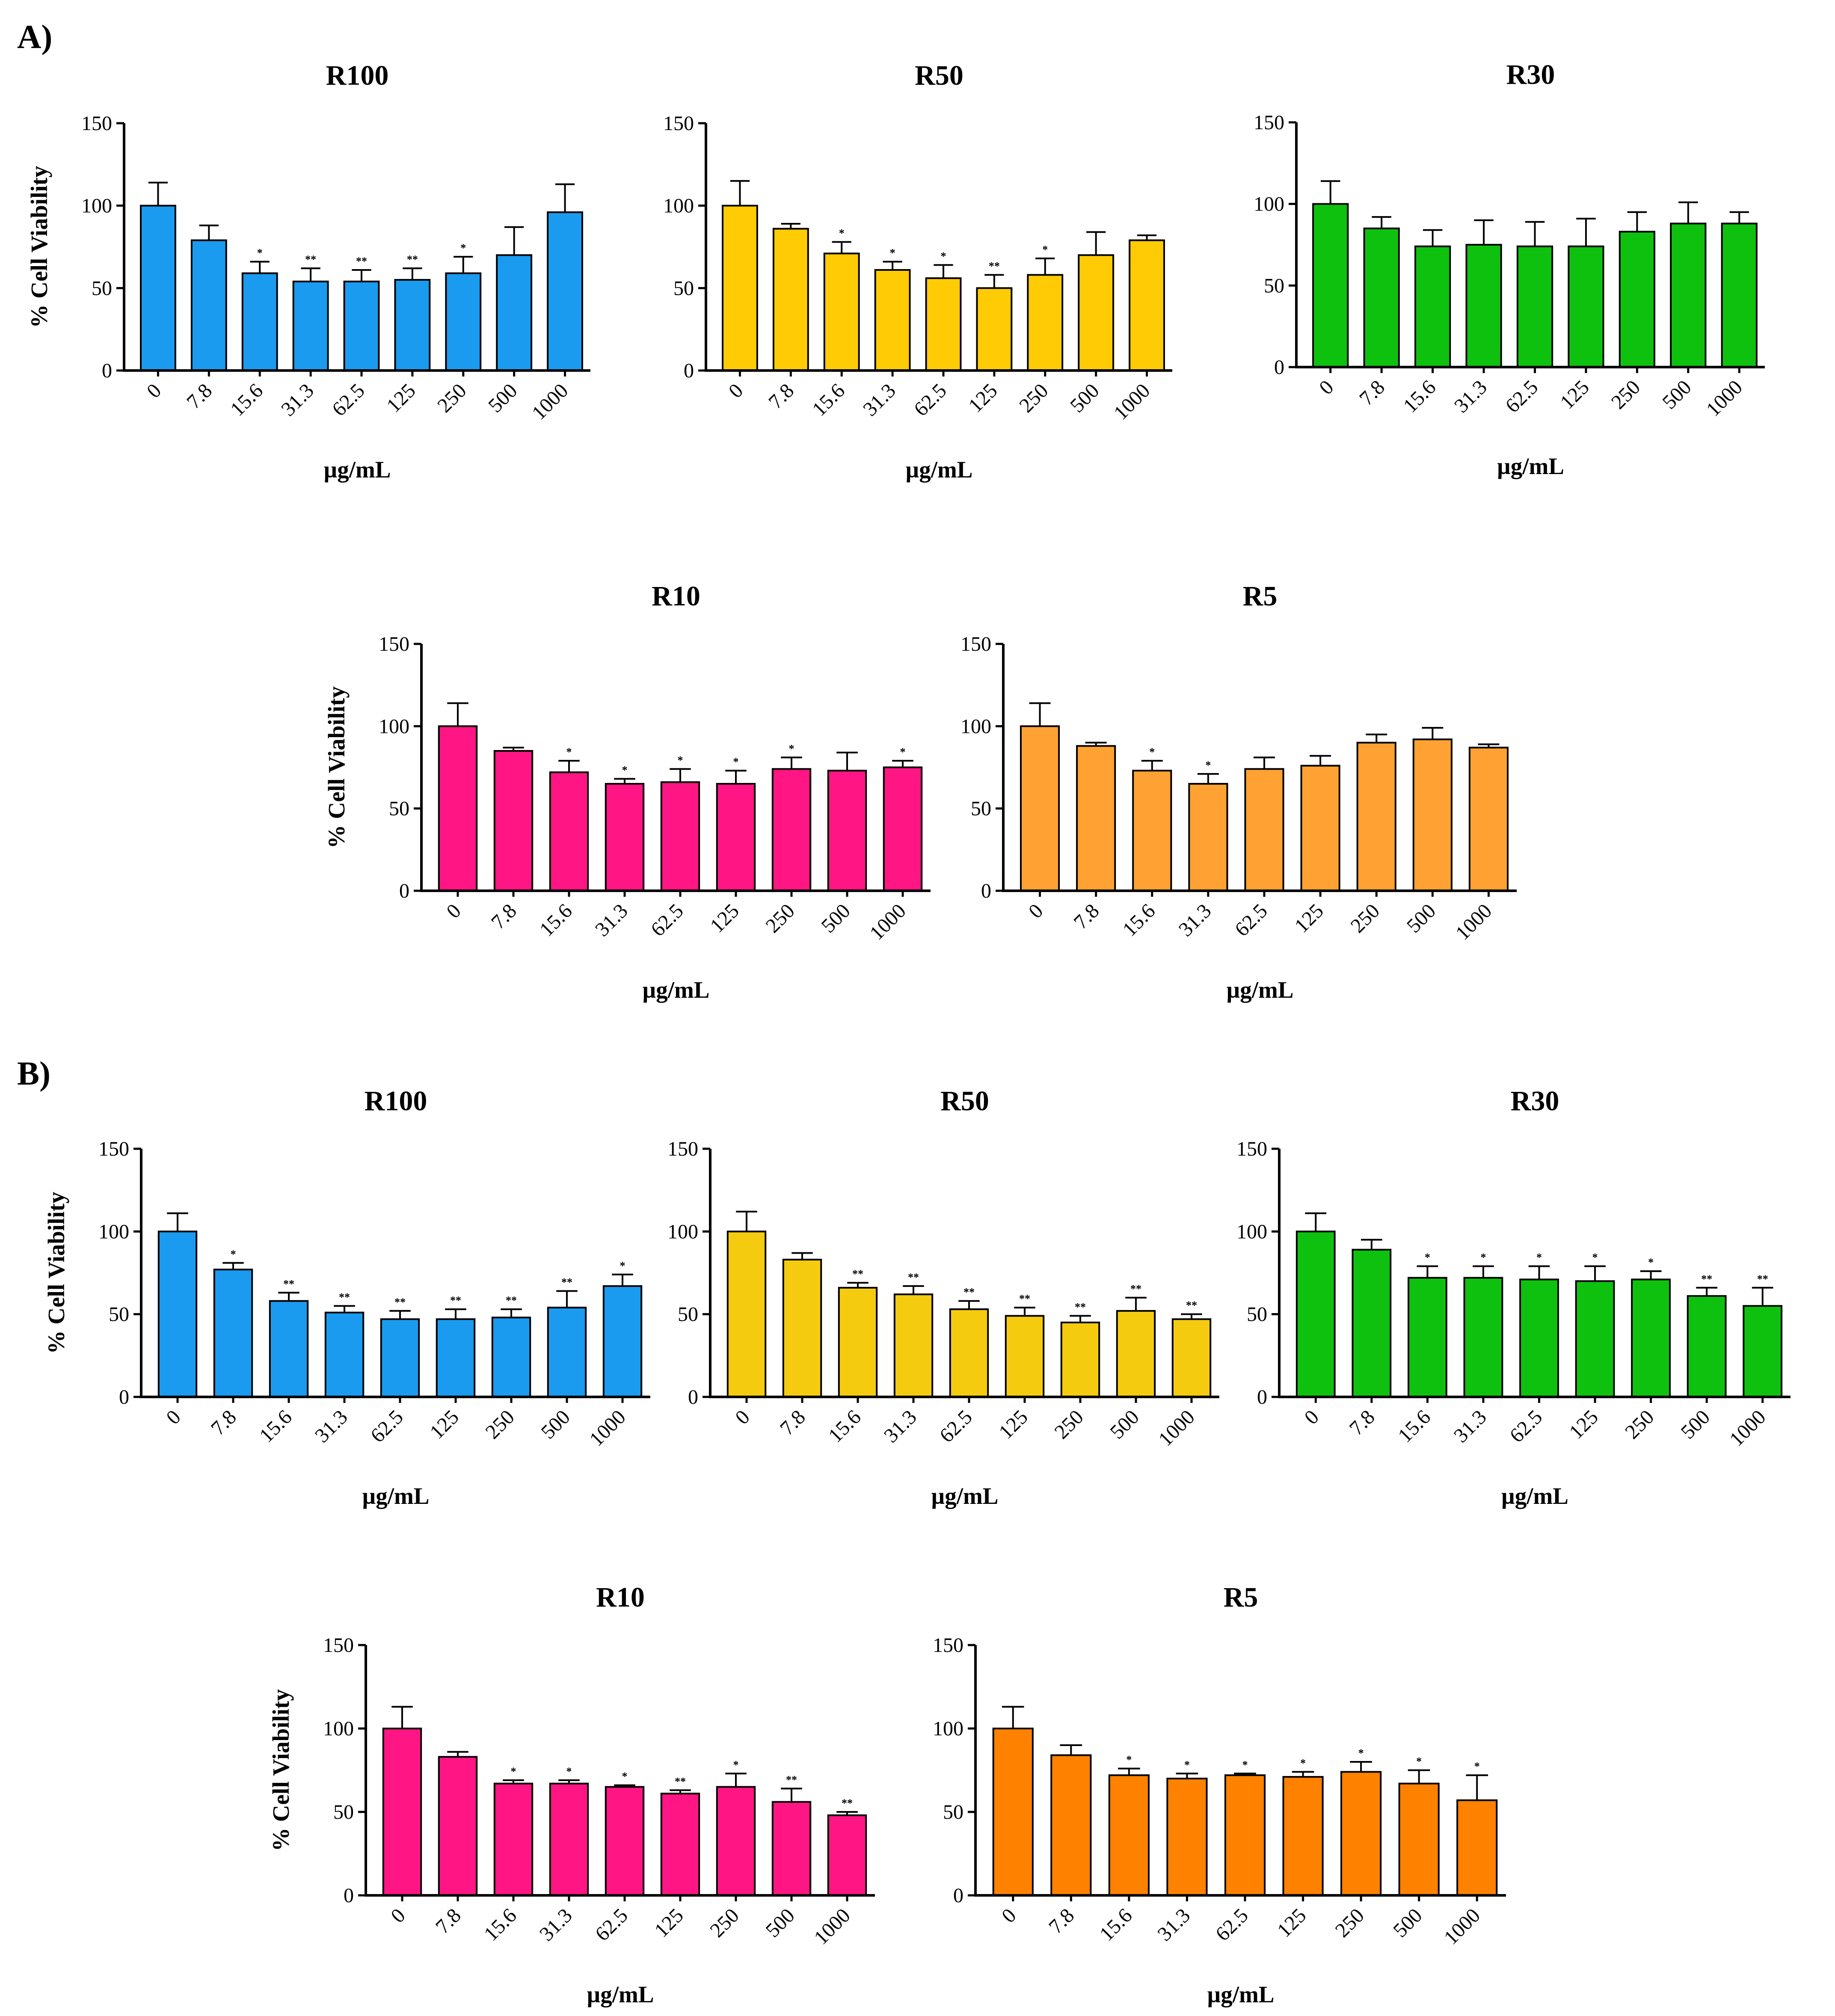  Describe the element at coordinates (102, 288) in the screenshot. I see `y-tick-label: 50` at that location.